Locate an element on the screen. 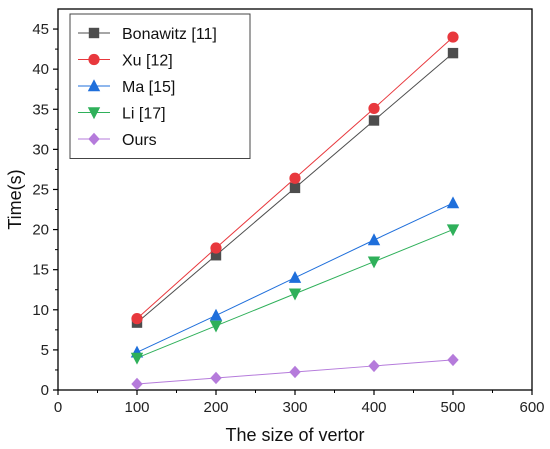  x-axis-label: The size of vertor is located at coordinates (294, 435).